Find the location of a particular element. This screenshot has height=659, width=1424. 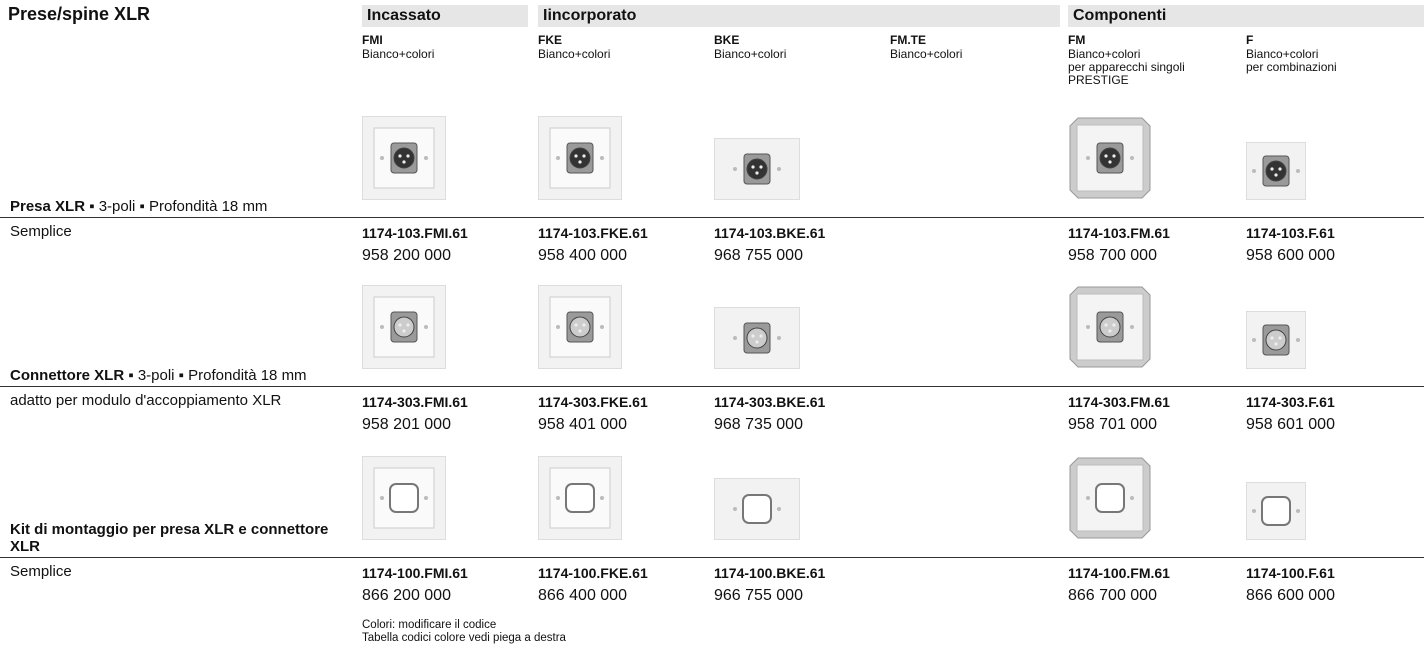

row-label: adatto per modulo d'accoppiamento XLR is located at coordinates (146, 400).